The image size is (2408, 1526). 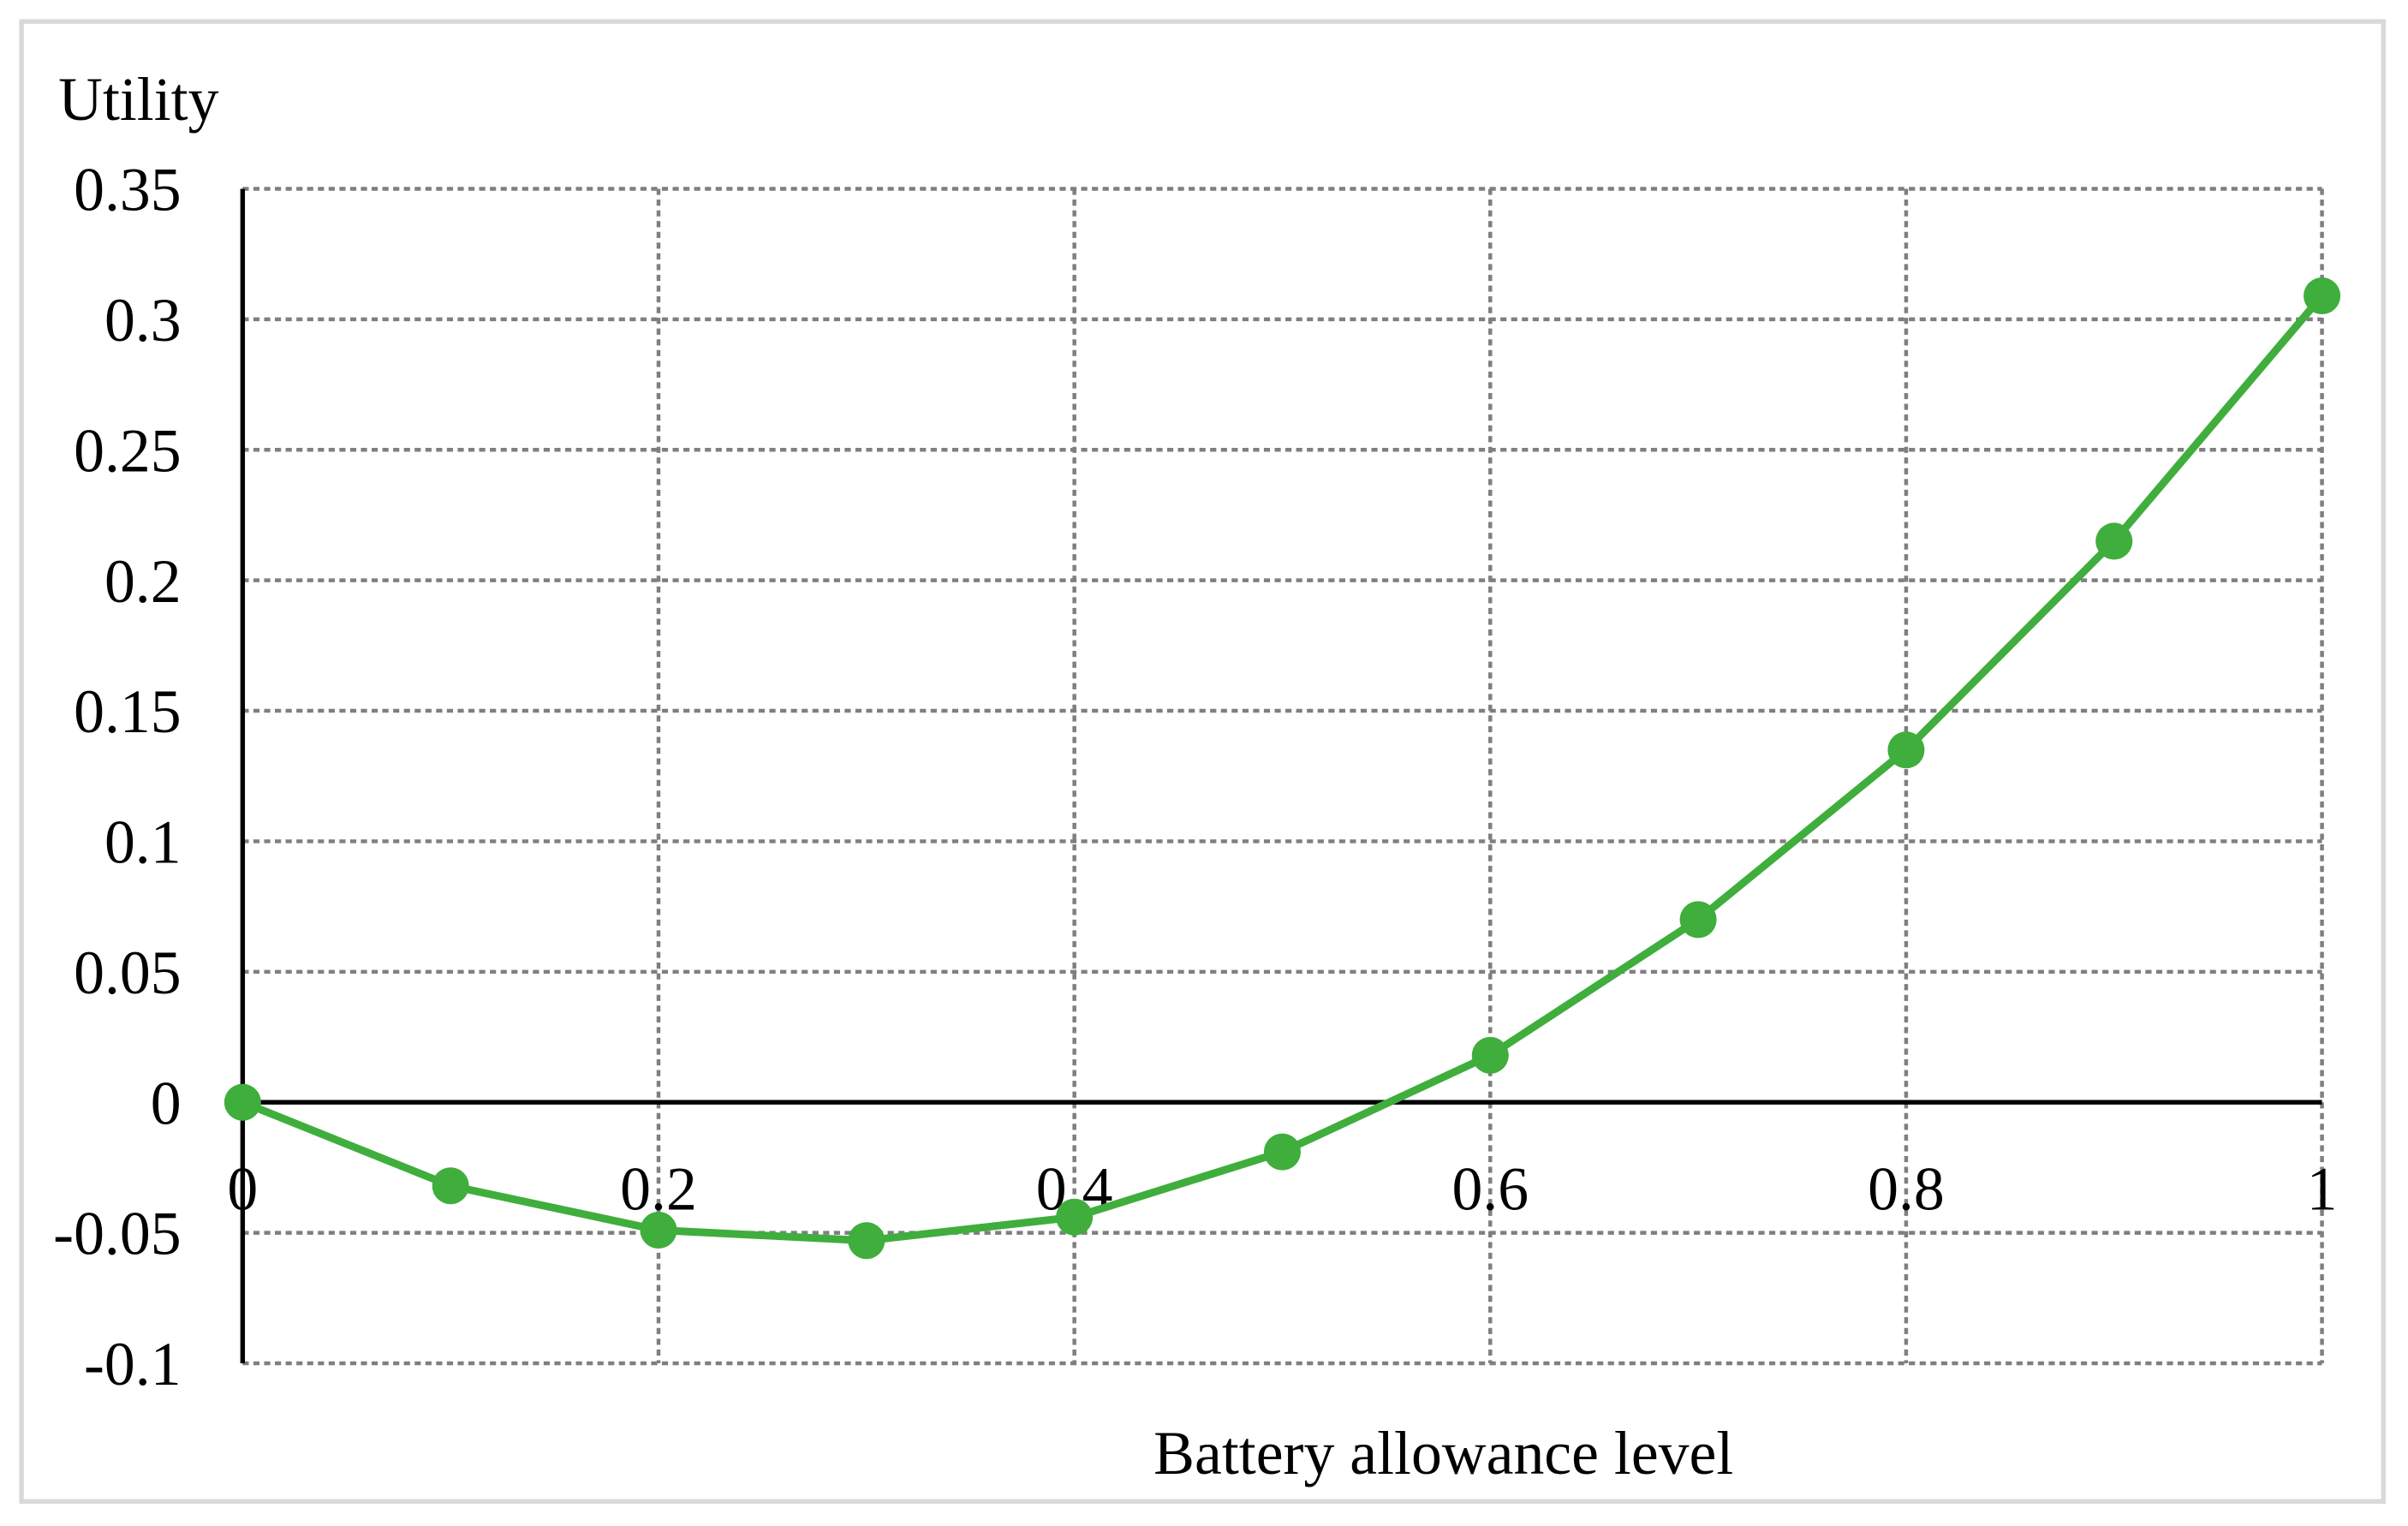 I want to click on x-tick-label: 1, so click(x=2322, y=1189).